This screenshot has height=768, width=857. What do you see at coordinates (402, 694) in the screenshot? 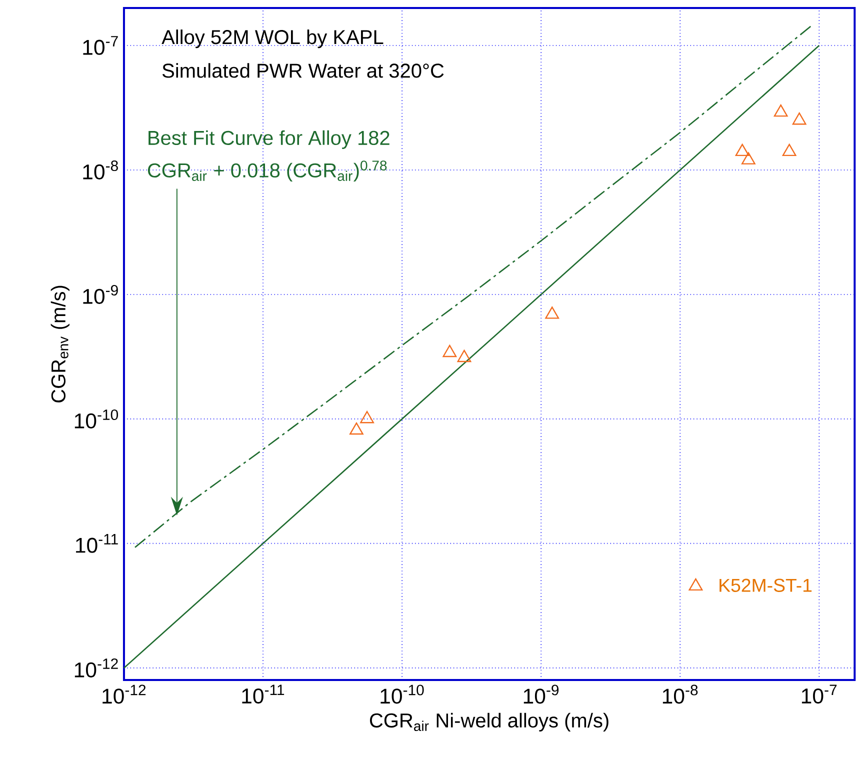
I see `x-tick-label: 10$^{-10}$` at bounding box center [402, 694].